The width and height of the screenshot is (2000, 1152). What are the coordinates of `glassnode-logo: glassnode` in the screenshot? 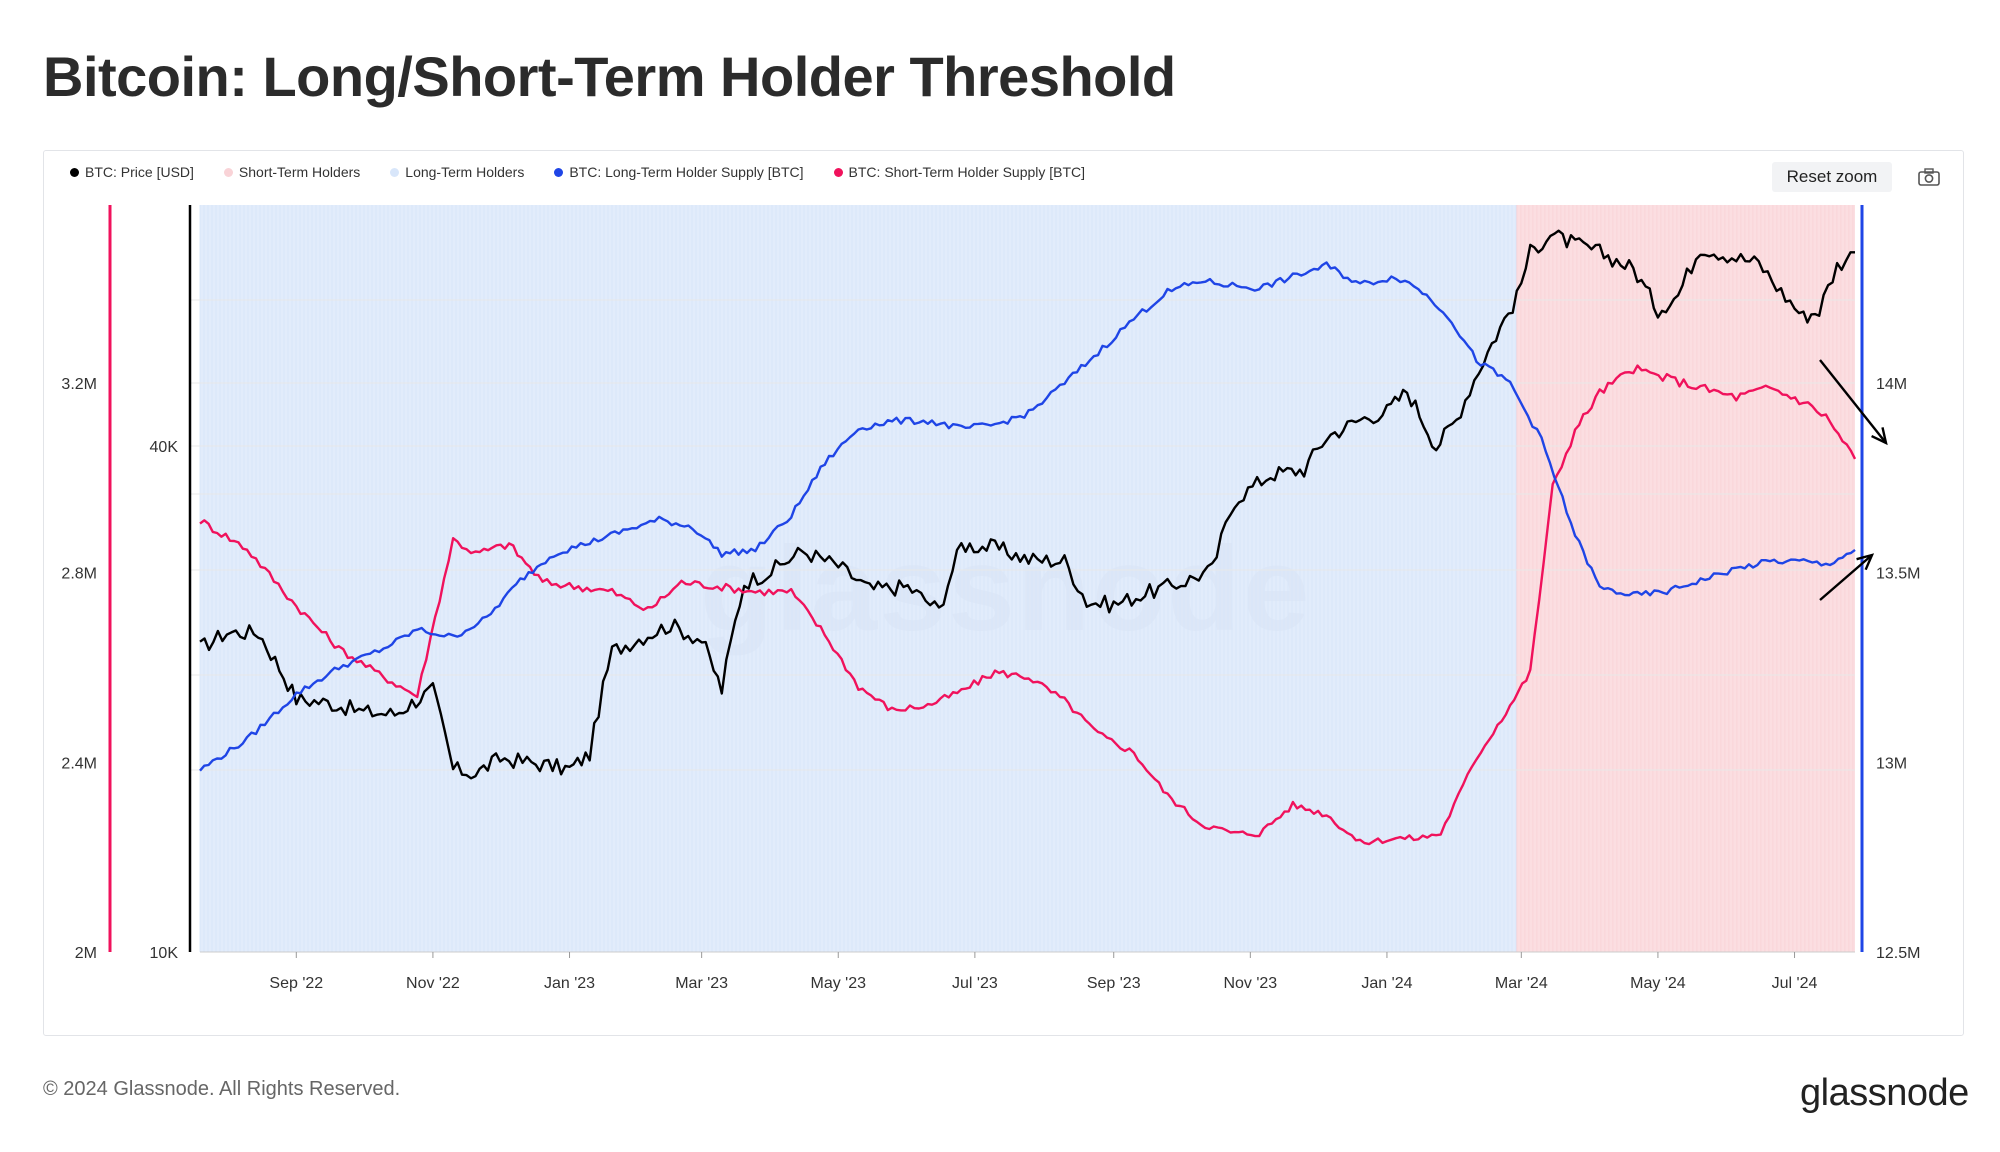 It's located at (1884, 1093).